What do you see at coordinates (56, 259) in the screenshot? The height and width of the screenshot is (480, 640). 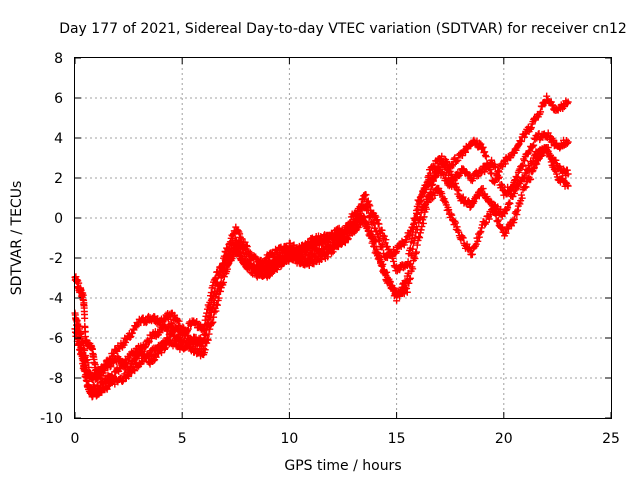 I see `y-tick-label: -2` at bounding box center [56, 259].